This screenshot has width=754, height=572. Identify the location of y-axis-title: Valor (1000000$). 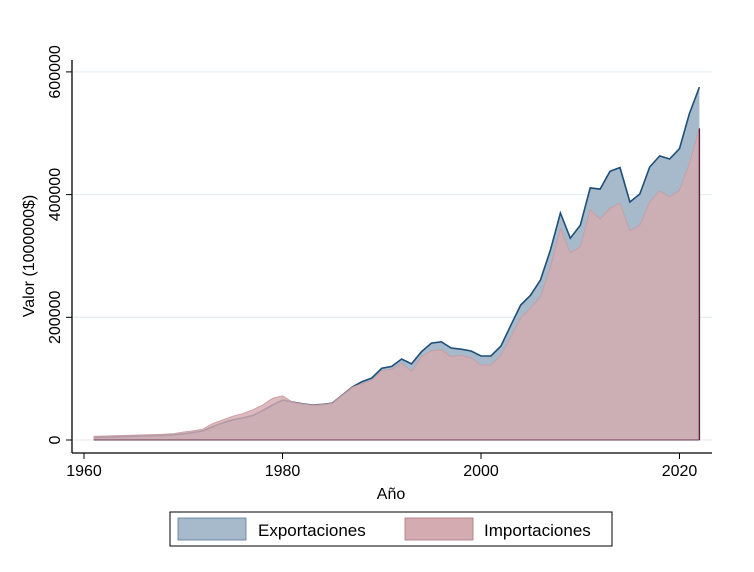
(29, 256).